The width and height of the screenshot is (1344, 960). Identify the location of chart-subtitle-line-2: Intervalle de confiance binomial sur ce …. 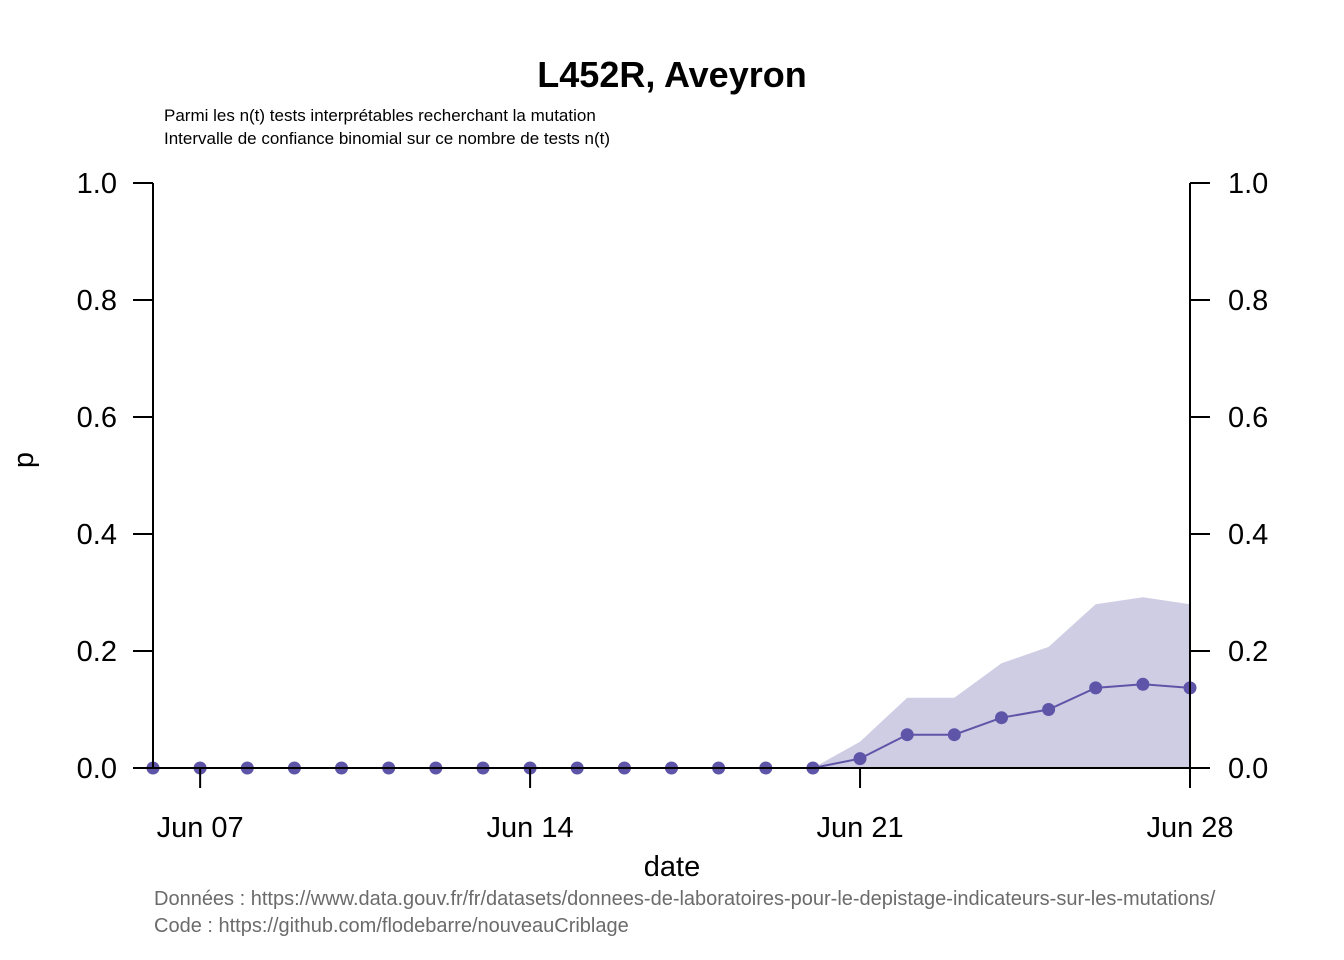
(387, 138).